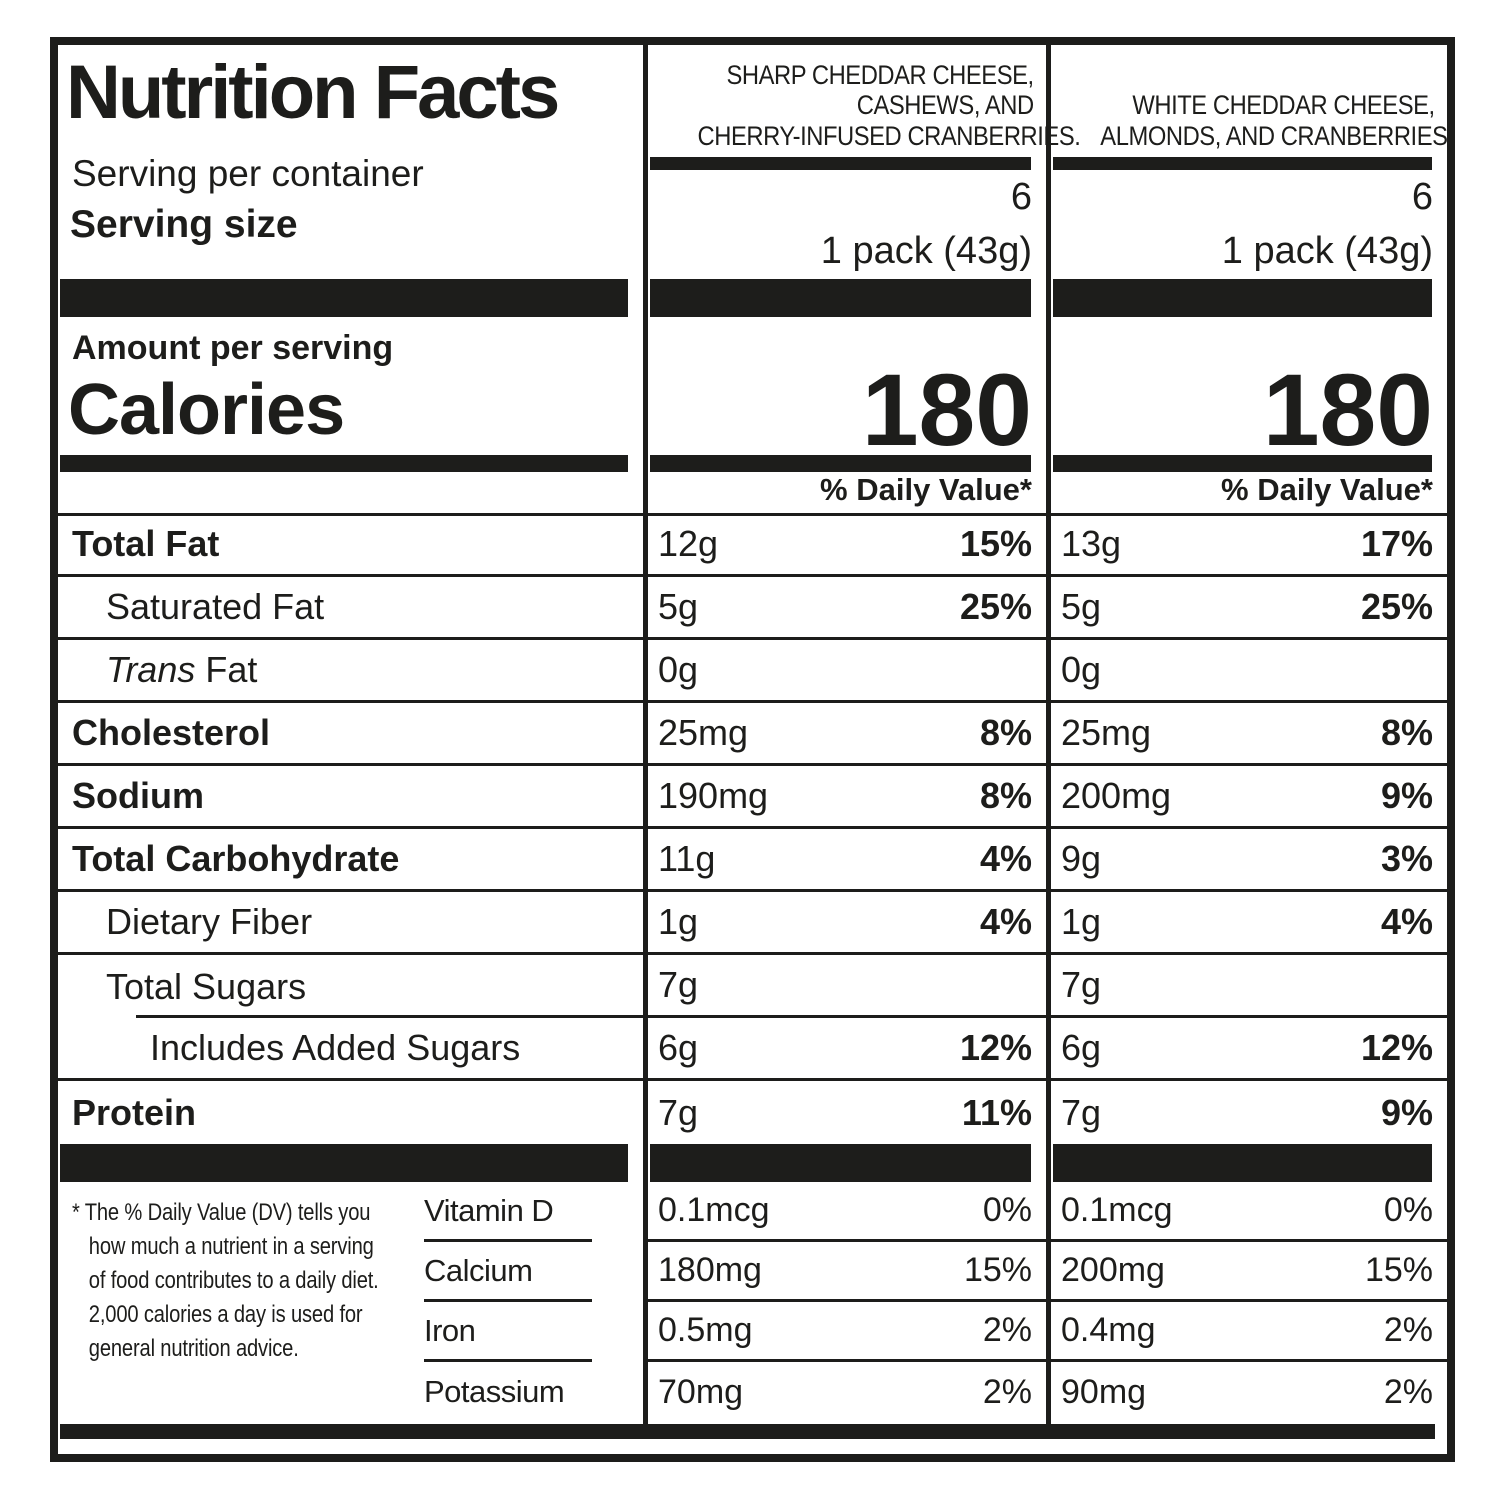 The width and height of the screenshot is (1500, 1500). Describe the element at coordinates (844, 797) in the screenshot. I see `product-1-values: 190mg 8%` at that location.